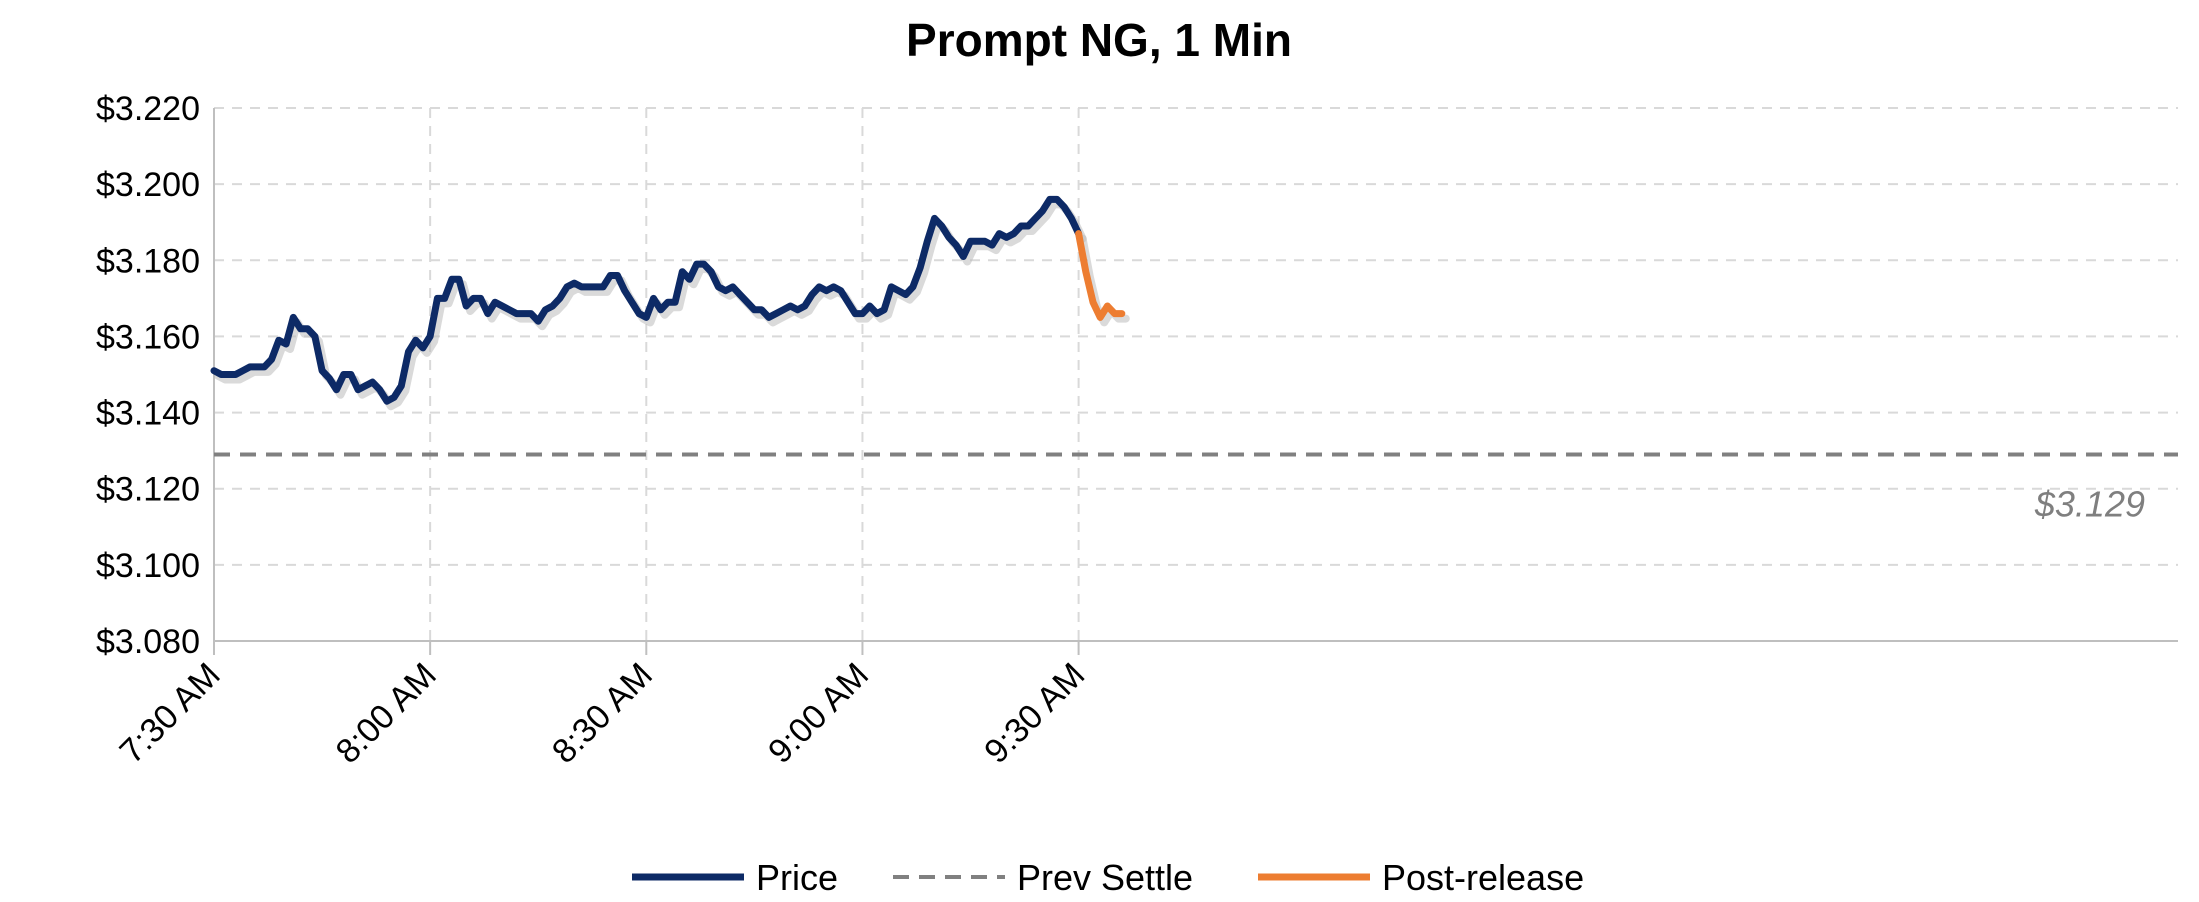 This screenshot has width=2199, height=902. What do you see at coordinates (148, 109) in the screenshot?
I see `y-tick-label: $3.220` at bounding box center [148, 109].